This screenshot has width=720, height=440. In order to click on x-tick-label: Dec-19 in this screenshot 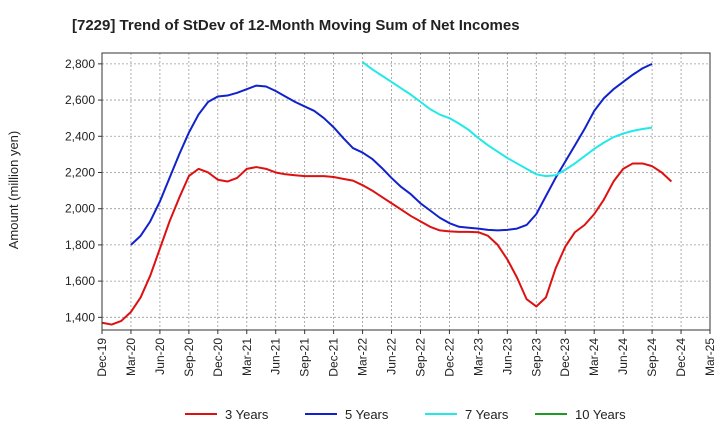, I will do `click(102, 357)`.